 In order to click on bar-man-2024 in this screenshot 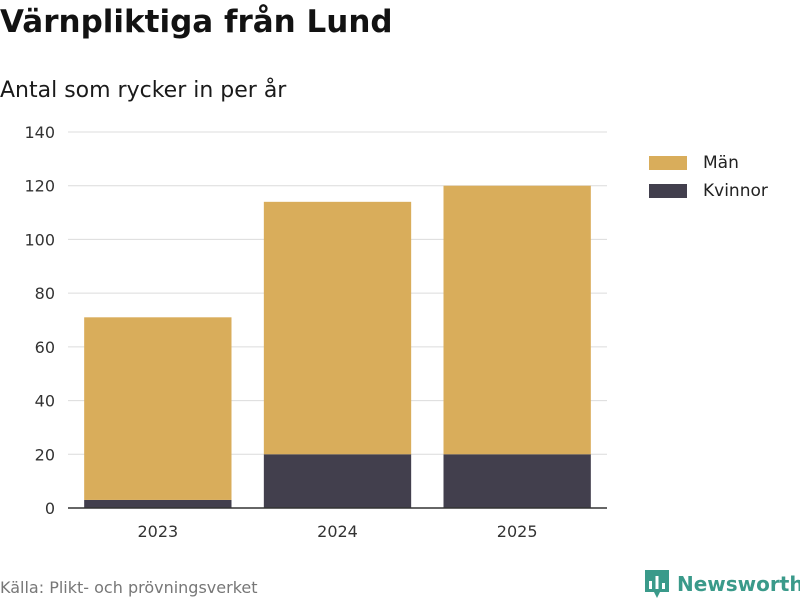, I will do `click(337, 328)`.